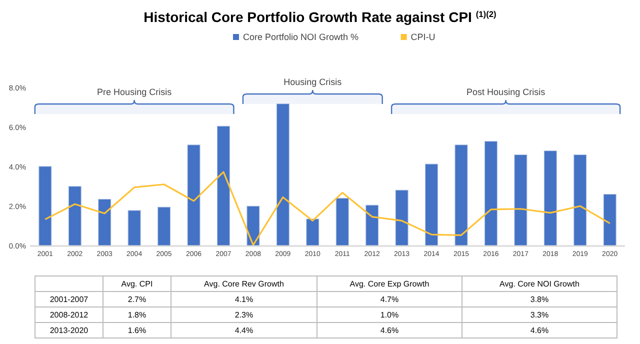 The image size is (640, 344). Describe the element at coordinates (134, 92) in the screenshot. I see `band-label: Pre Housing Crisis` at that location.